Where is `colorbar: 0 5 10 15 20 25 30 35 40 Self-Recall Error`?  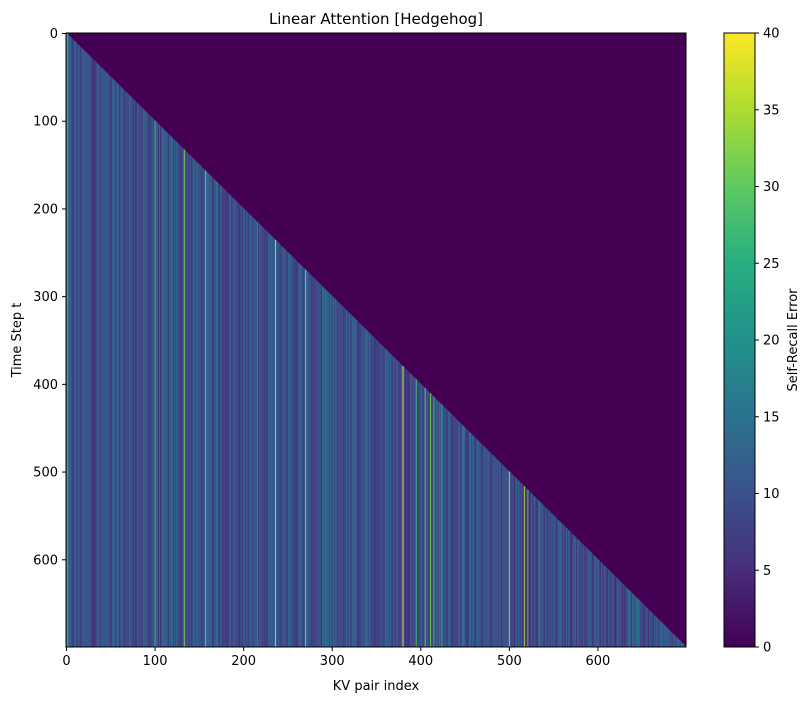 colorbar: 0 5 10 15 20 25 30 35 40 Self-Recall Error is located at coordinates (762, 341).